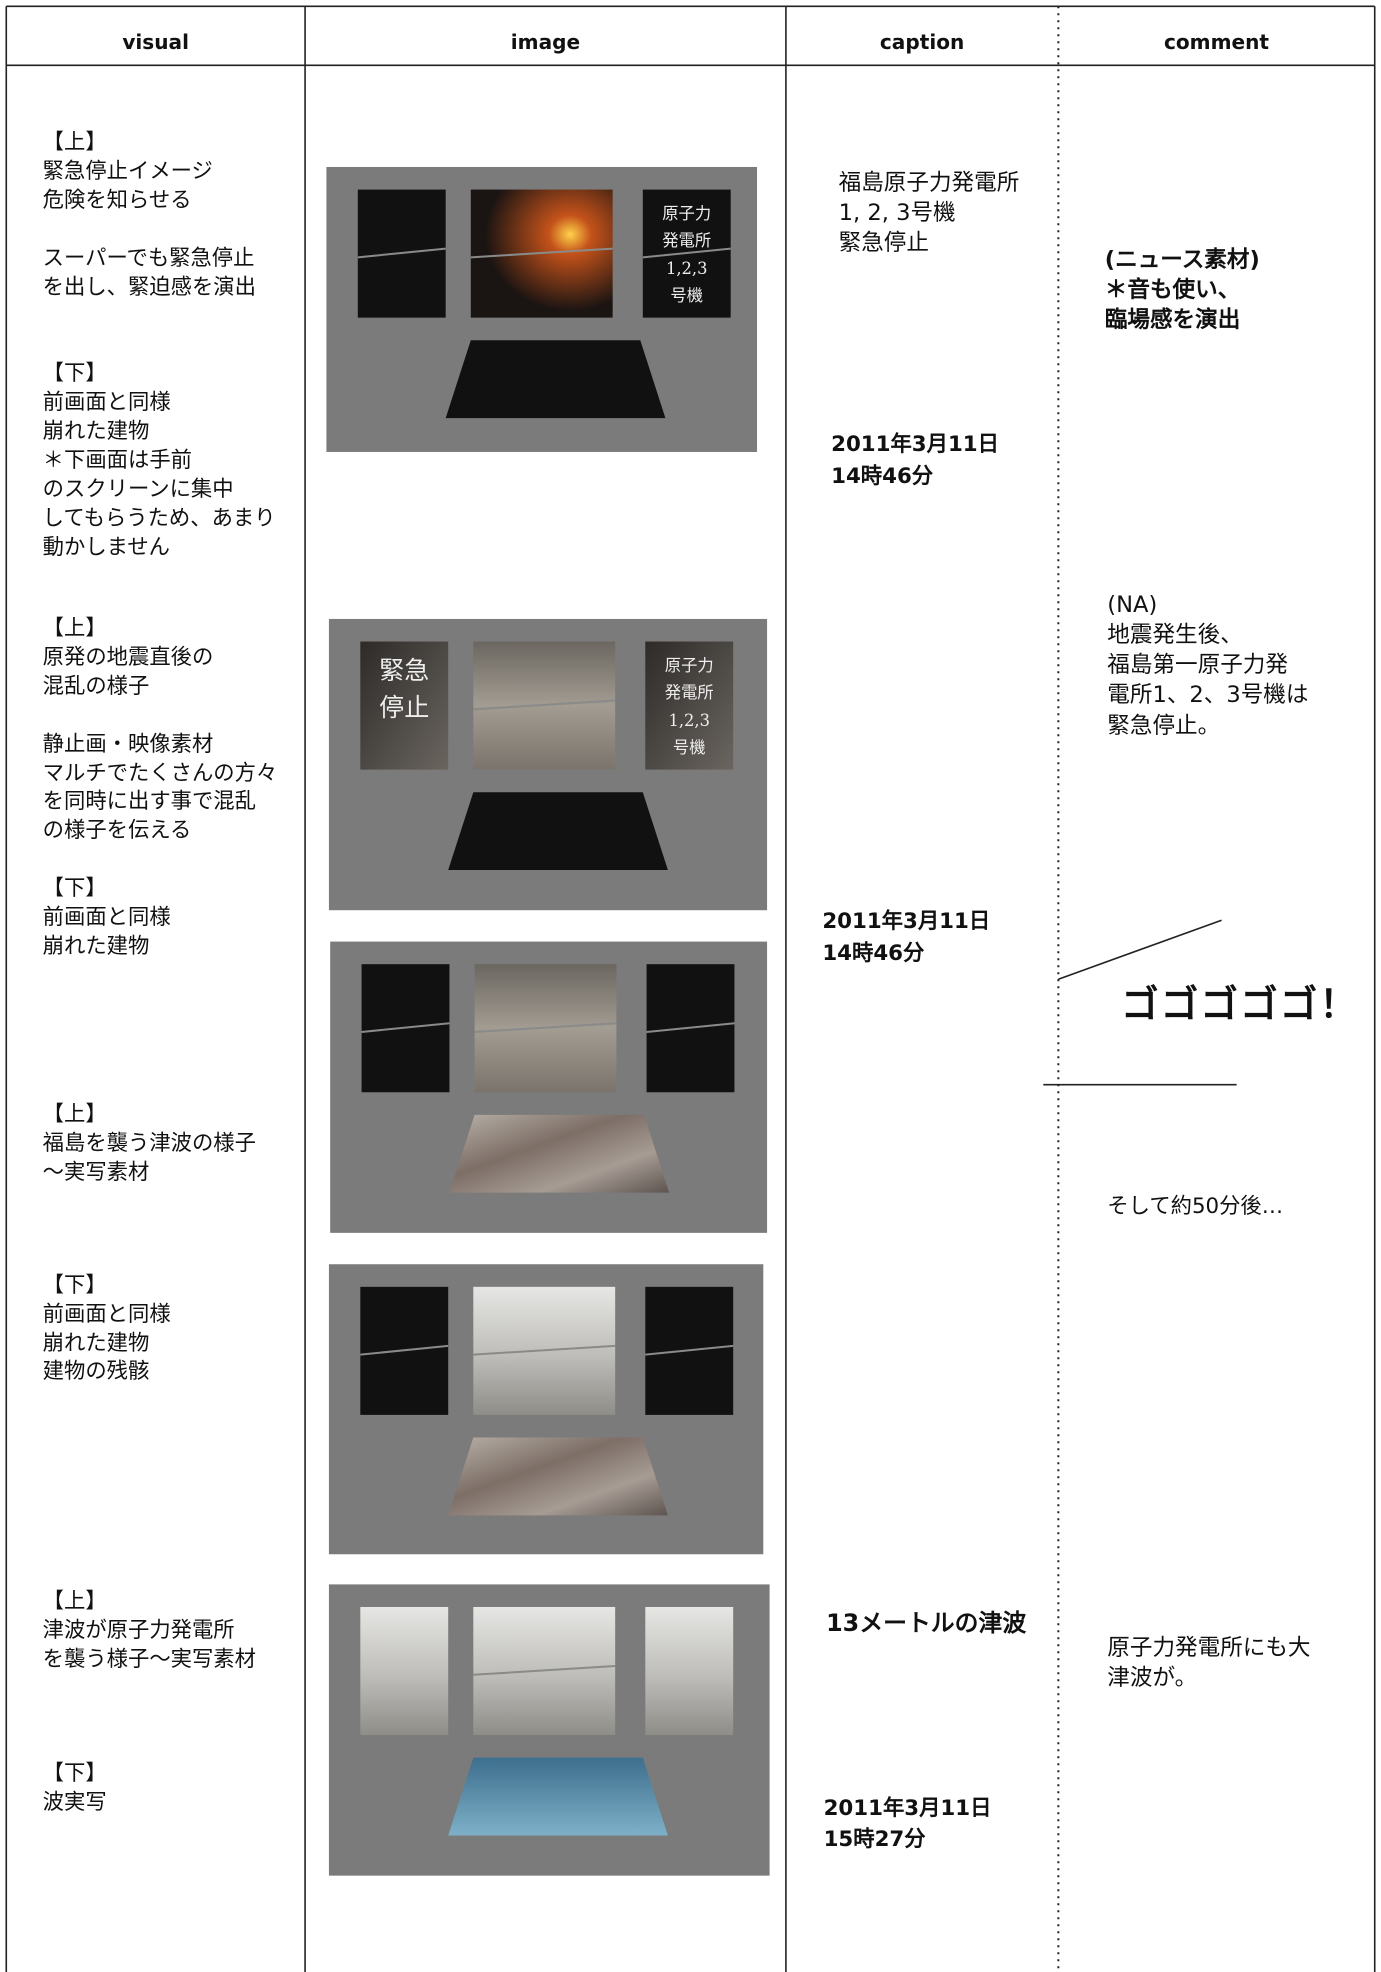  Describe the element at coordinates (404, 689) in the screenshot. I see `screen-text: 緊急 停止` at that location.